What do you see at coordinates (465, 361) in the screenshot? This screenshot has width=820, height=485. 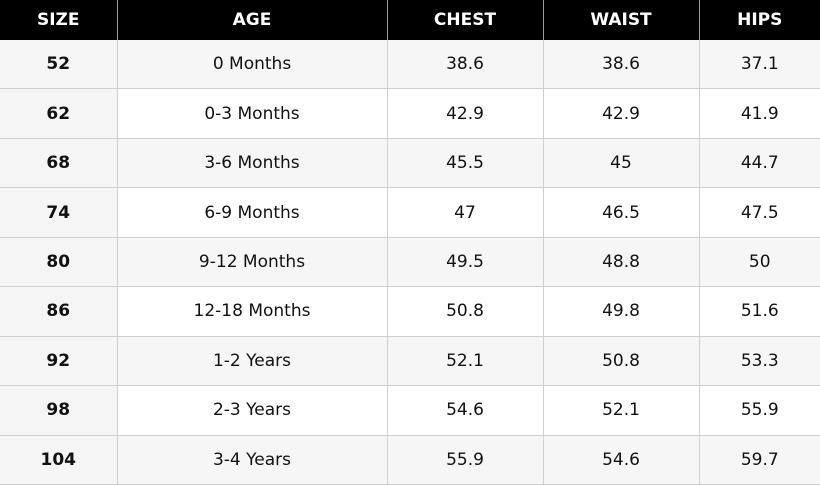 I see `chest-cell: 52.1` at bounding box center [465, 361].